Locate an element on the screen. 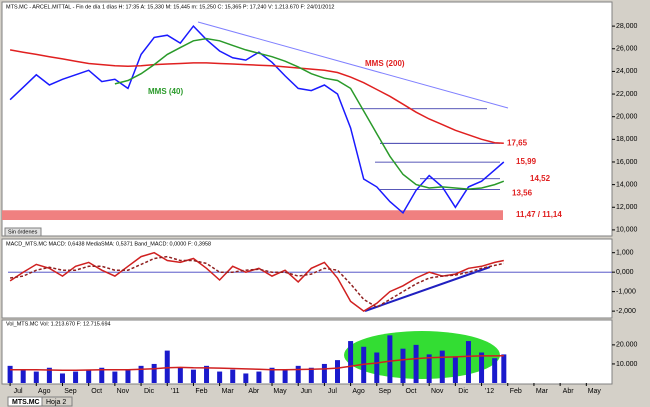  macd-trend-line is located at coordinates (427, 289).